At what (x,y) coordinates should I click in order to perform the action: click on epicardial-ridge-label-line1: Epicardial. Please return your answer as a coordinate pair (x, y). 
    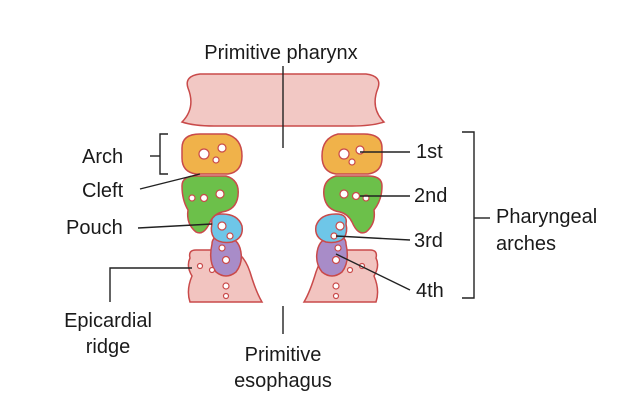
    Looking at the image, I should click on (108, 321).